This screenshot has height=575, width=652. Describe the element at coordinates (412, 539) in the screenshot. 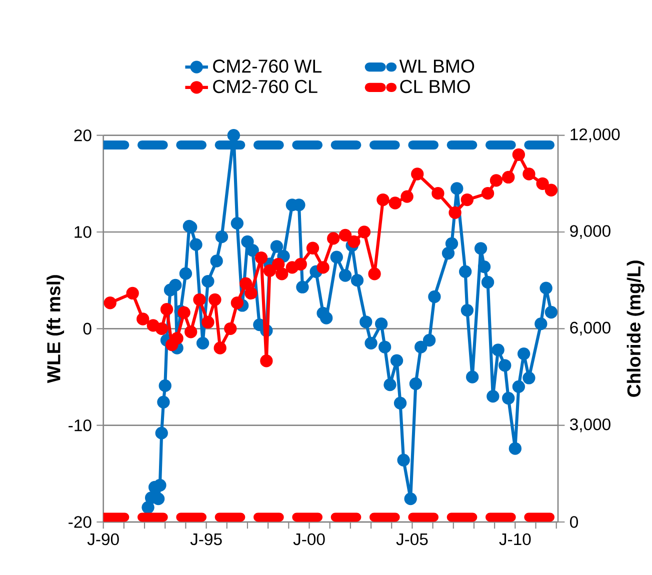

I see `x-tick-label: J-05` at that location.